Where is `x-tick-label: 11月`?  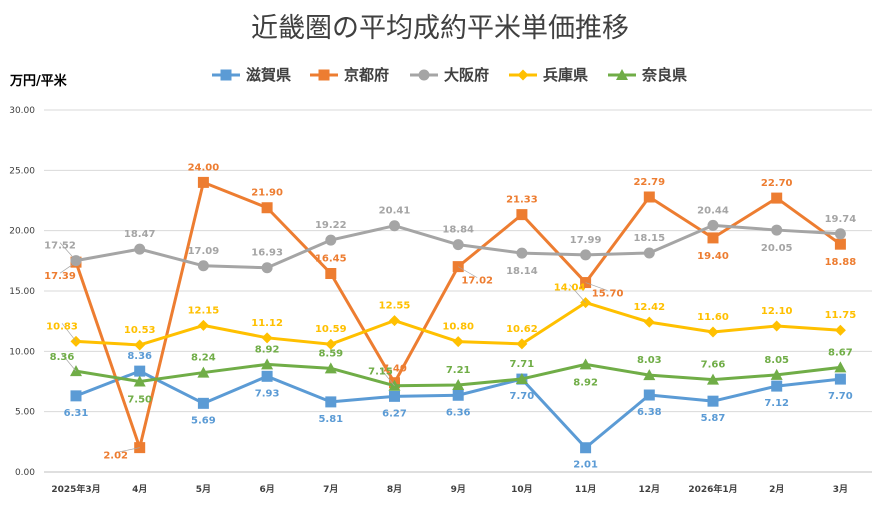 x-tick-label: 11月 is located at coordinates (586, 489).